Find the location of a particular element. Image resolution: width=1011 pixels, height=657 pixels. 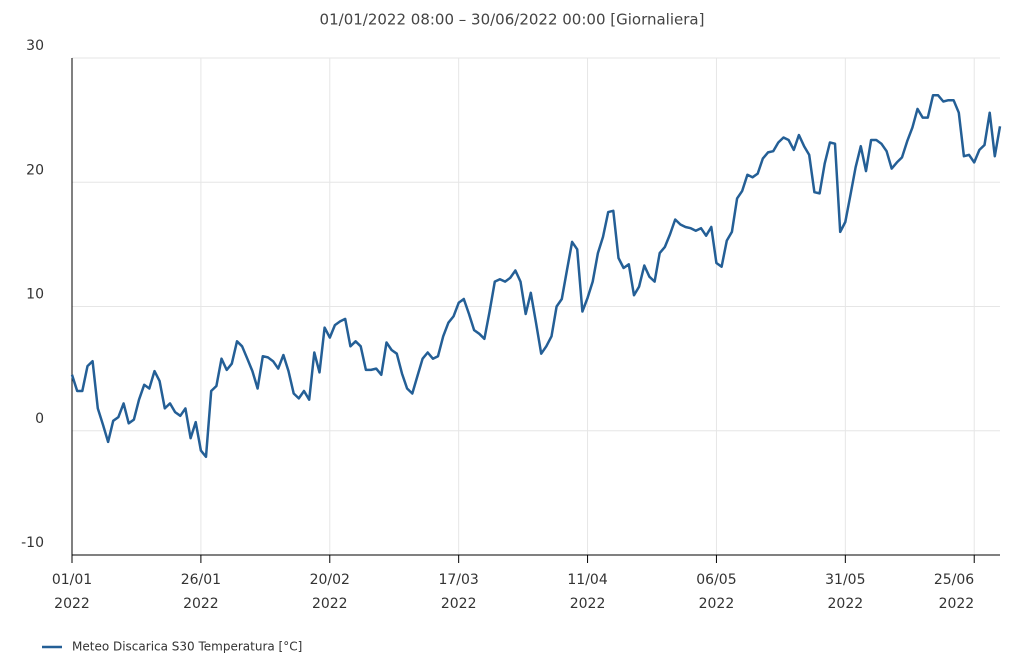

x-tick-label: 31/05 is located at coordinates (845, 580).